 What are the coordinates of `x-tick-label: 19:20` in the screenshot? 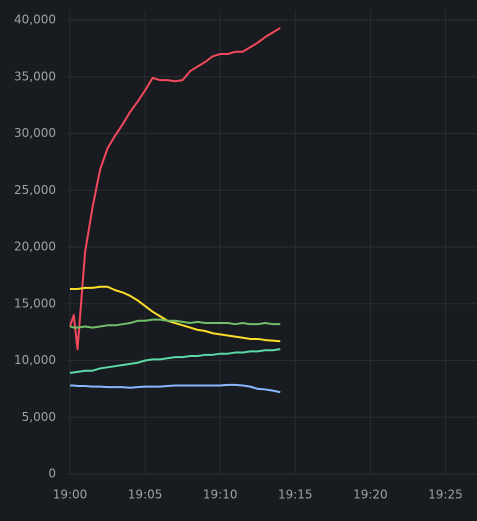 It's located at (370, 495).